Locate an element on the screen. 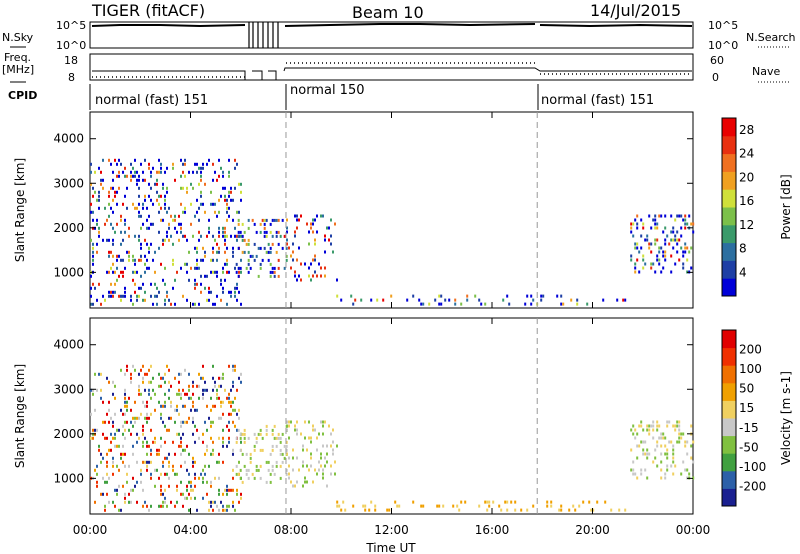 This screenshot has width=800, height=554. freq-panel is located at coordinates (391, 67).